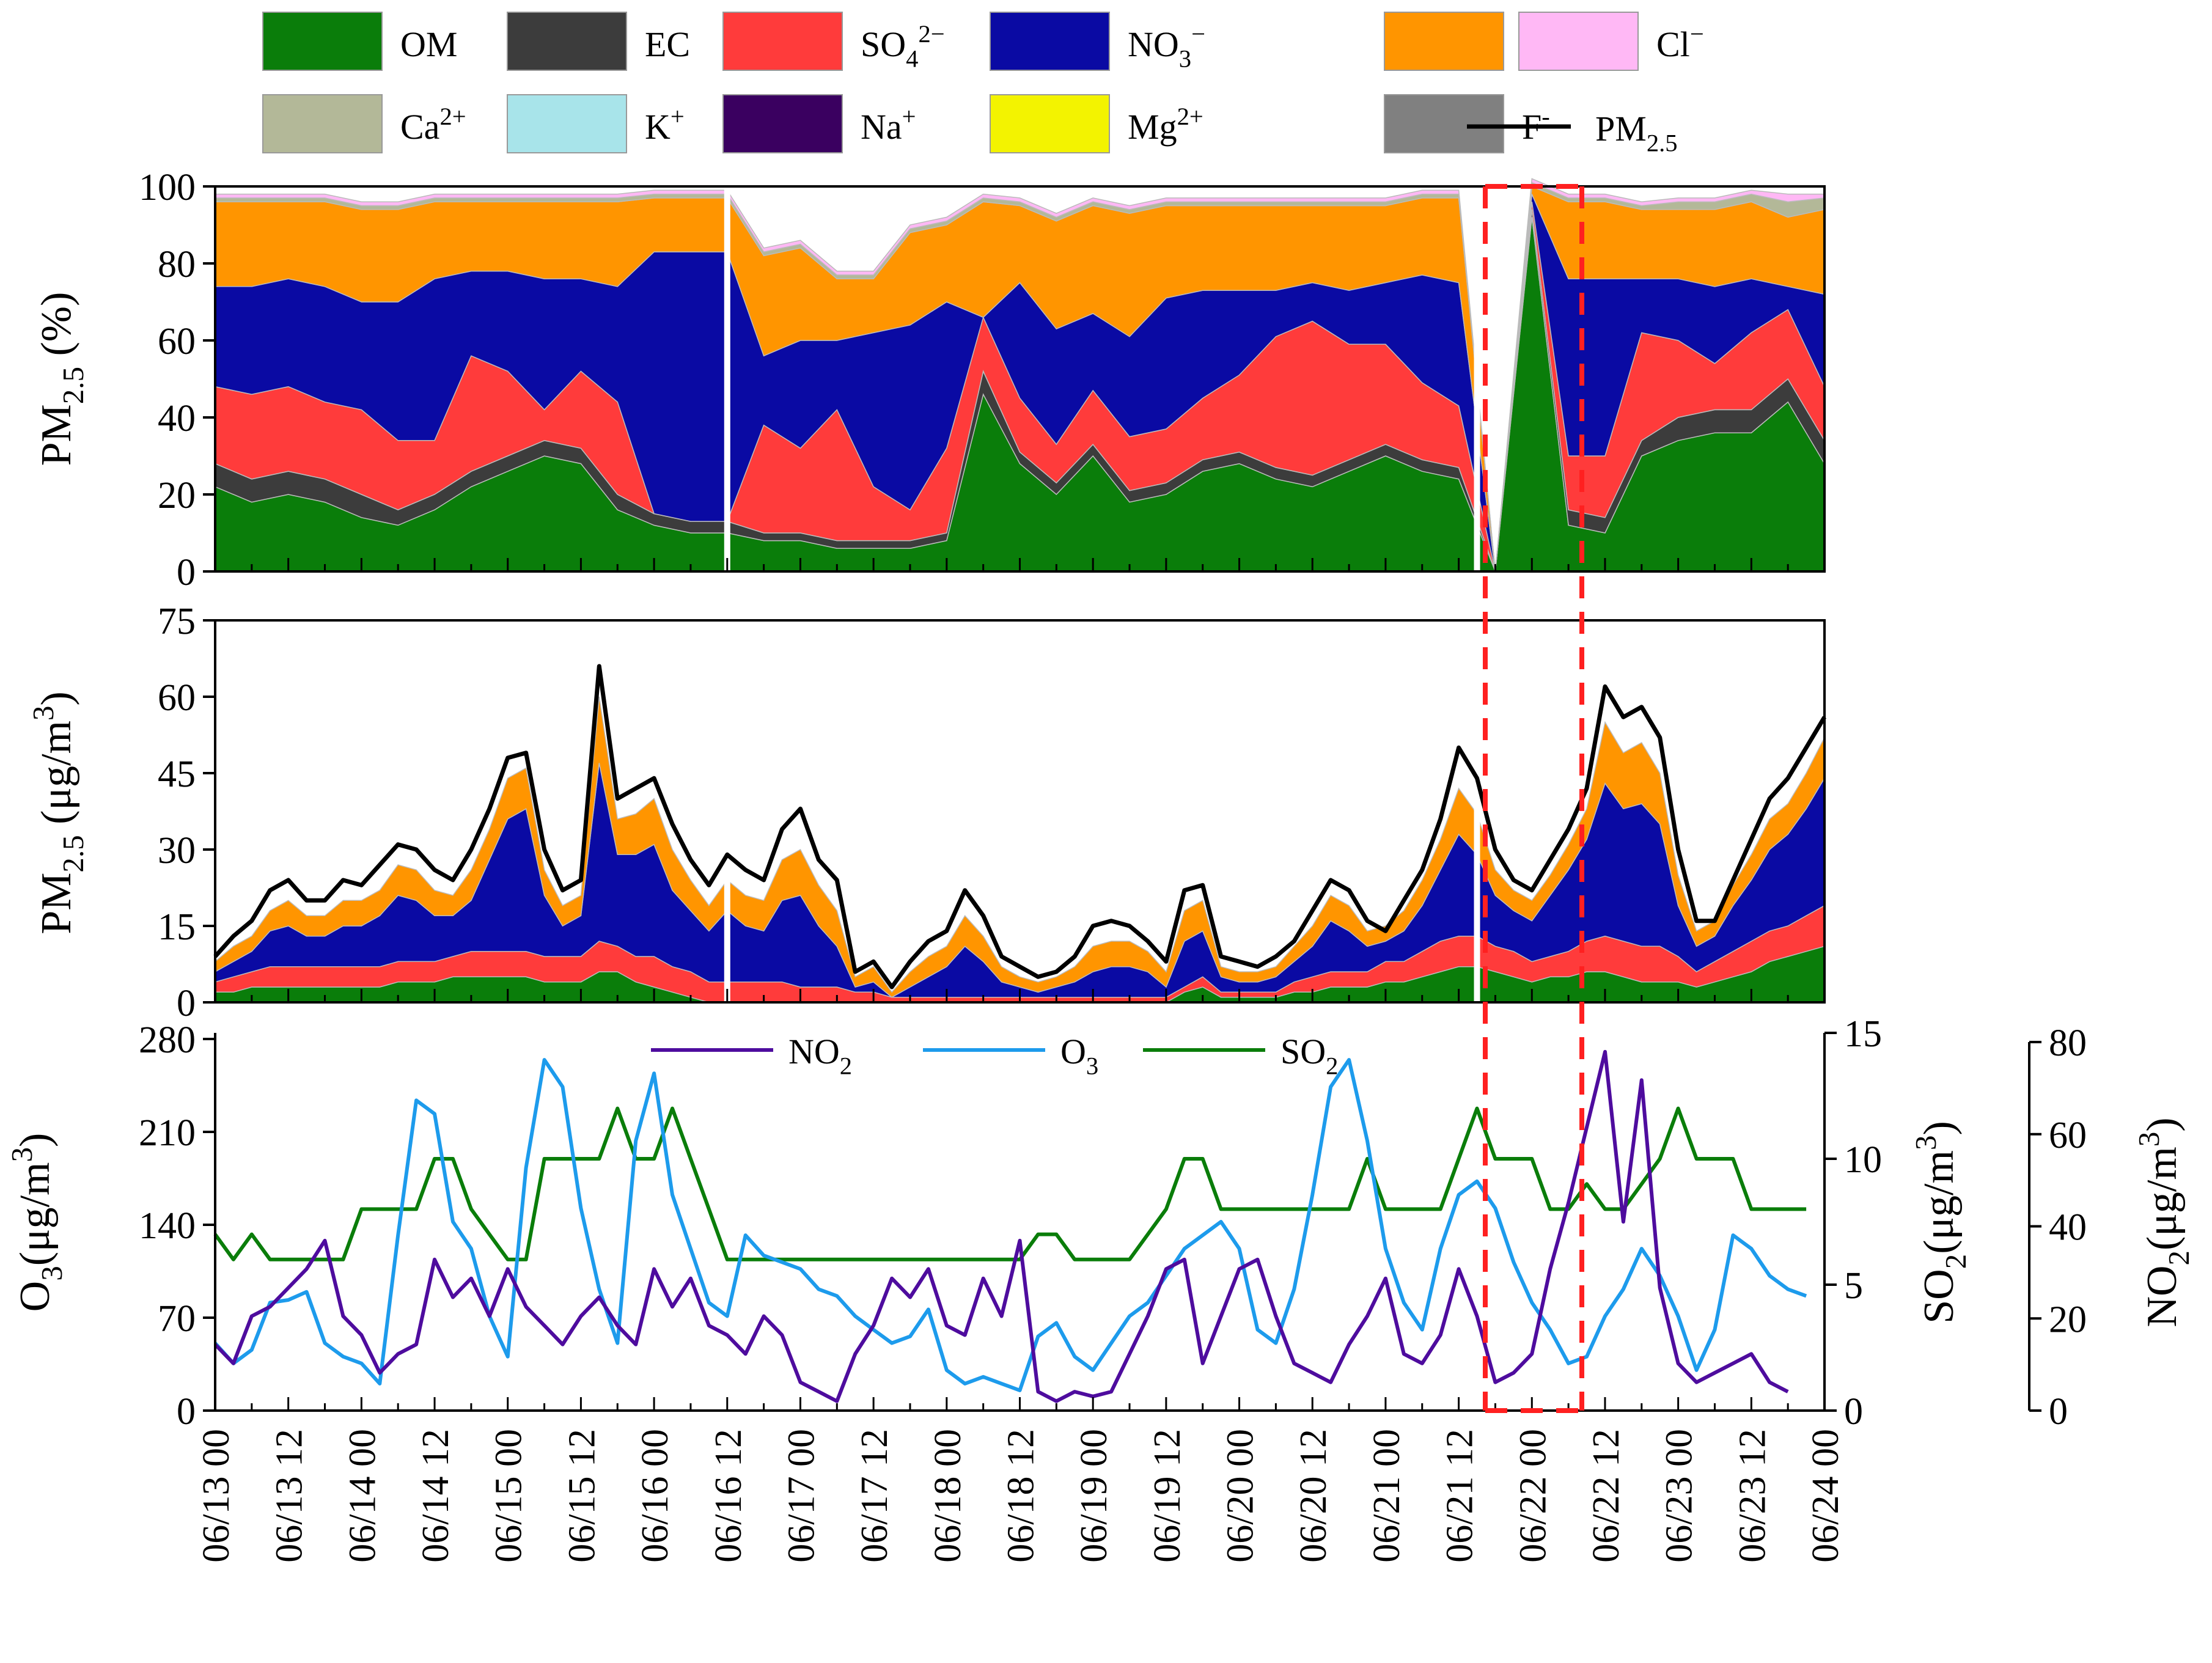  What do you see at coordinates (1309, 1055) in the screenshot?
I see `gases-legend-label: SO2` at bounding box center [1309, 1055].